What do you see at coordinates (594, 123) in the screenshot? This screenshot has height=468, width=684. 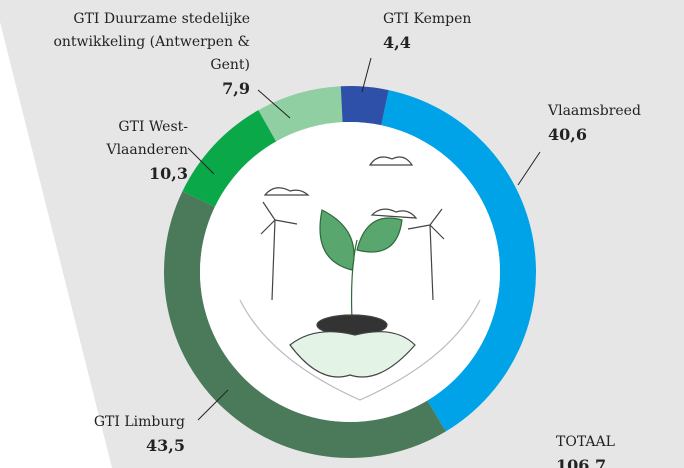 I see `slice-label: Vlaamsbreed 40,6` at bounding box center [594, 123].